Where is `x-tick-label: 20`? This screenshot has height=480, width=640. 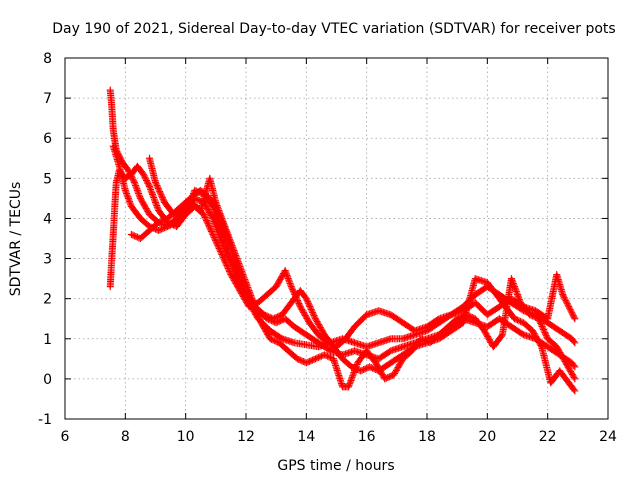
x-tick-label: 20 is located at coordinates (487, 437).